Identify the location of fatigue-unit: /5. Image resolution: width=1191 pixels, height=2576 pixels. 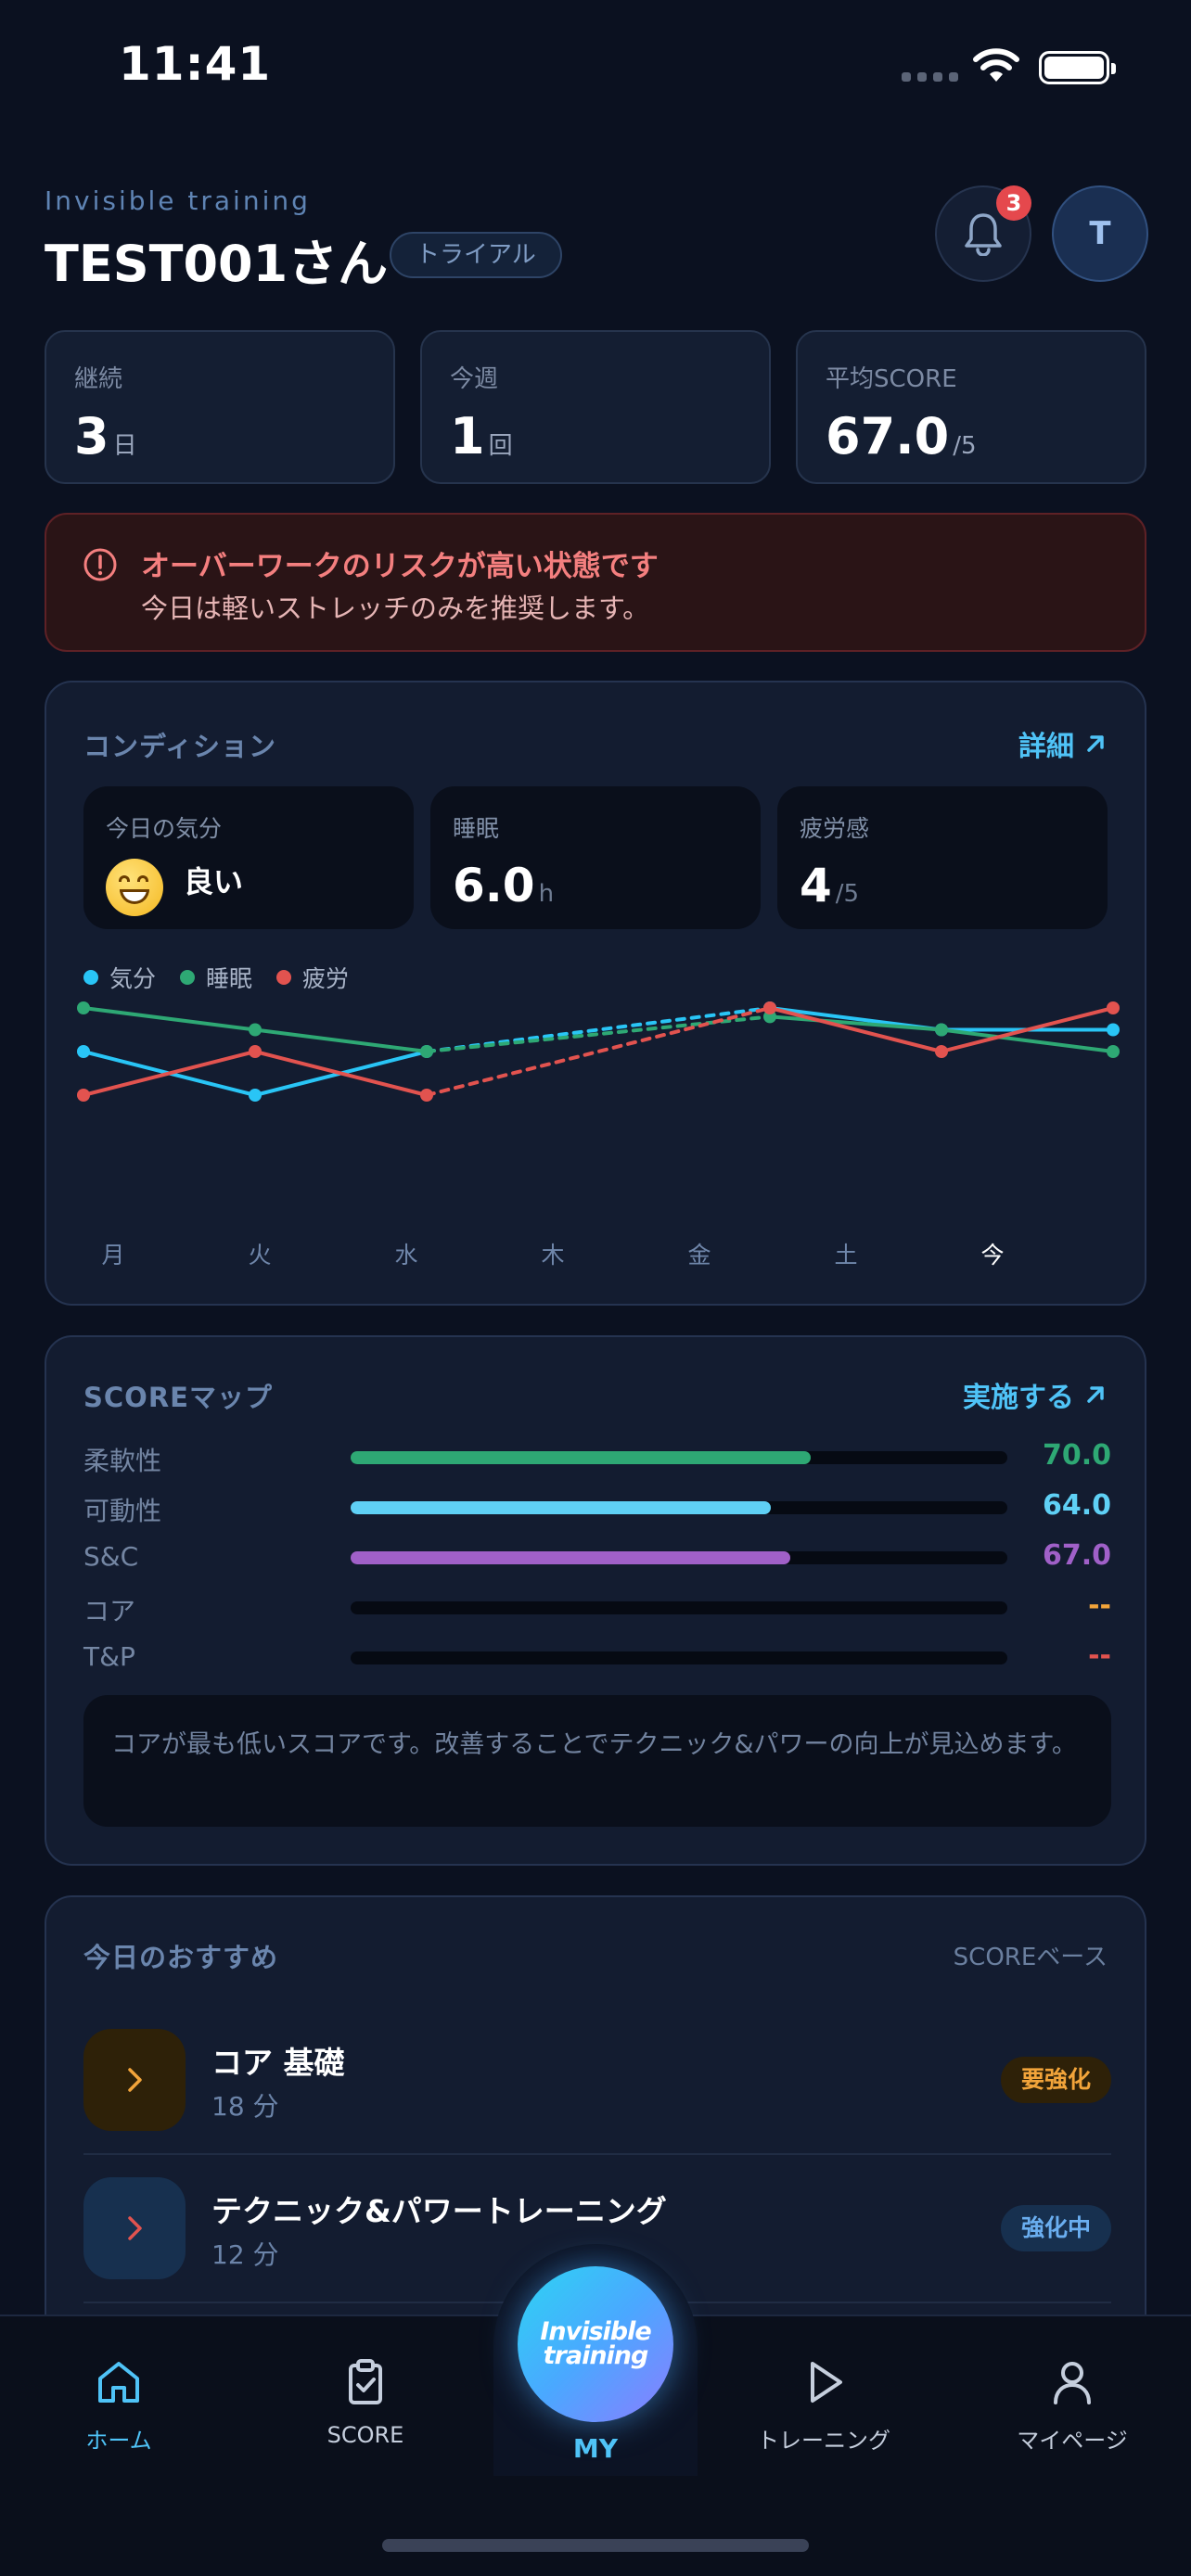
(847, 894).